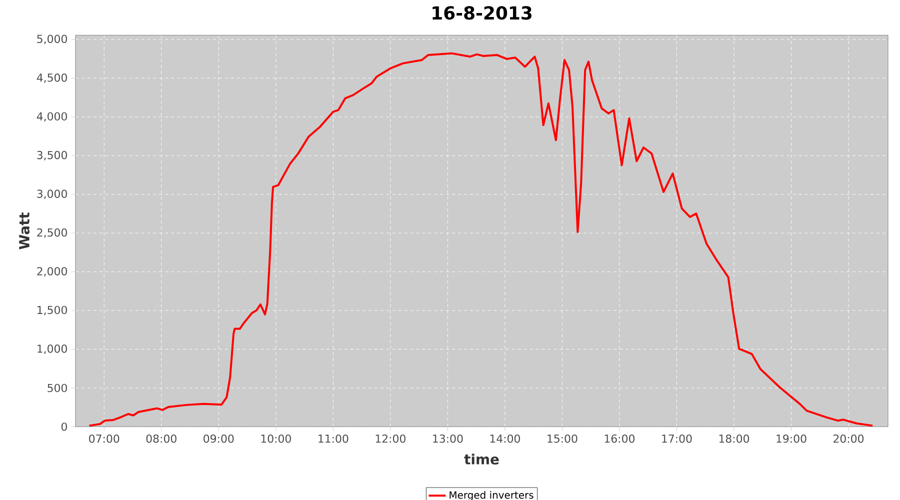 Image resolution: width=900 pixels, height=500 pixels. Describe the element at coordinates (52, 233) in the screenshot. I see `y-tick-label: 2,500` at that location.